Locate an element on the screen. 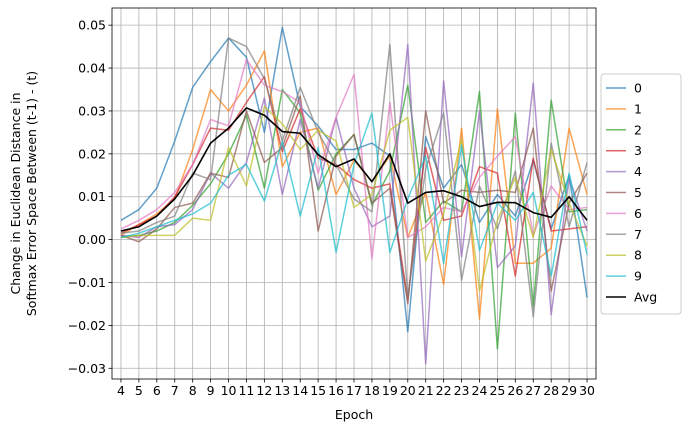 The height and width of the screenshot is (432, 686). x-tick-label: 30 is located at coordinates (587, 390).